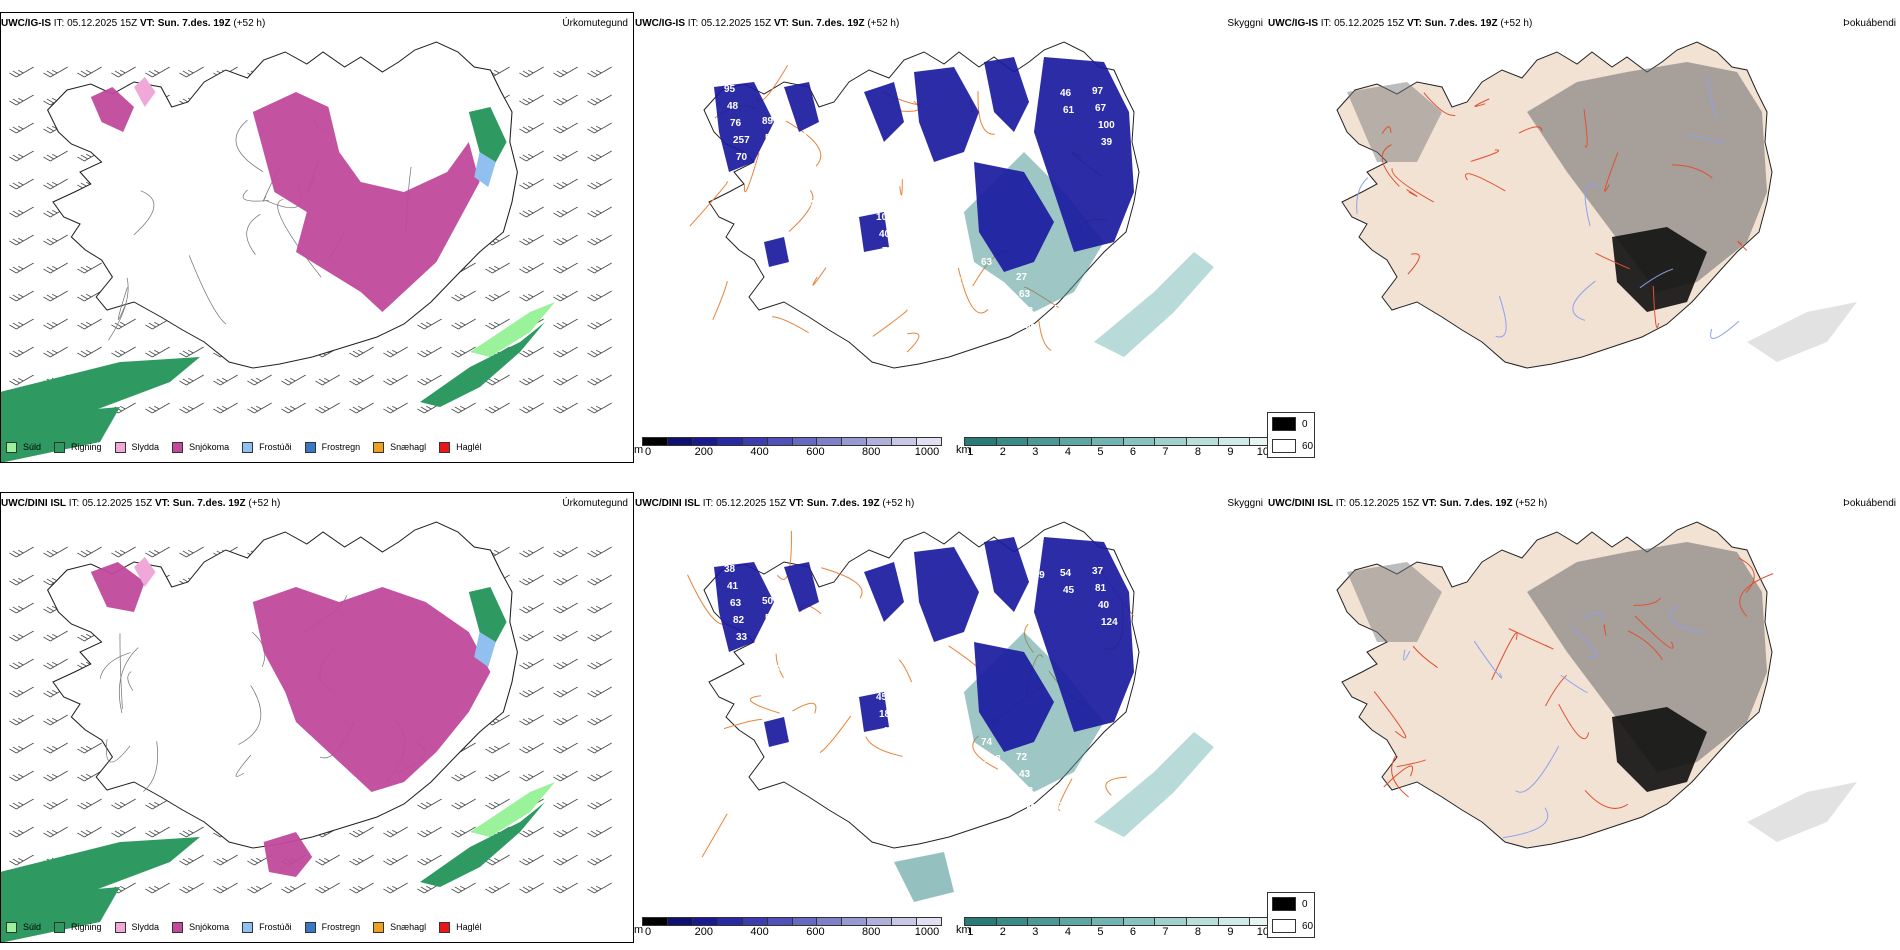  I want to click on precip-map, so click(306, 732).